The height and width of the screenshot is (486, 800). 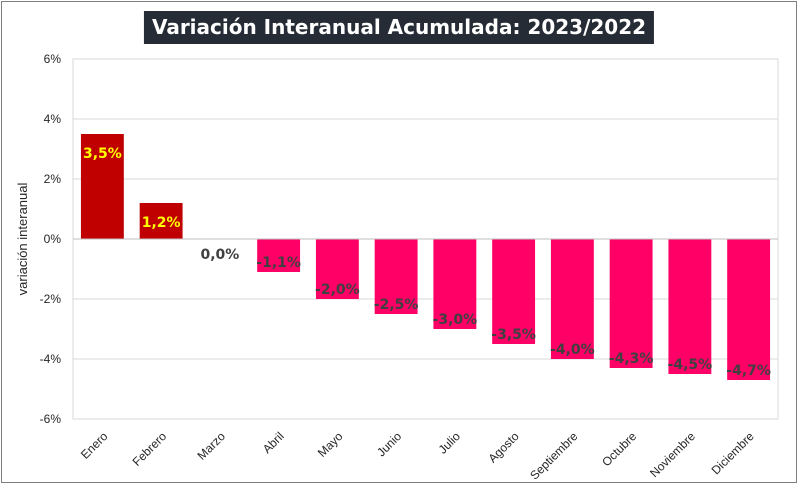 I want to click on x-tick-label: Julio, so click(x=450, y=443).